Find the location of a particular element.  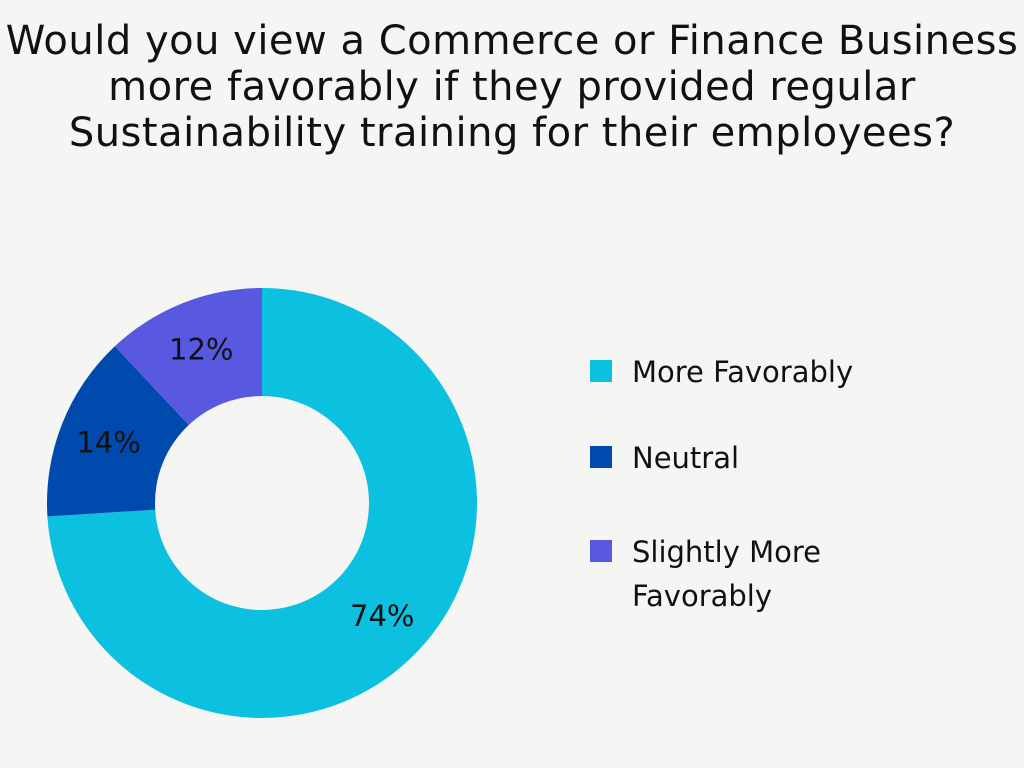

donut-slice-slightly-more-favorably is located at coordinates (188, 357).